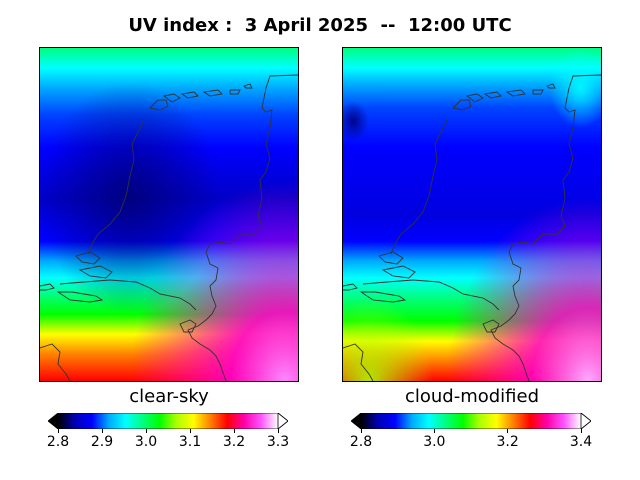  What do you see at coordinates (320, 25) in the screenshot?
I see `figure-title: UV index : 3 April 2025 -- 12:00 UTC` at bounding box center [320, 25].